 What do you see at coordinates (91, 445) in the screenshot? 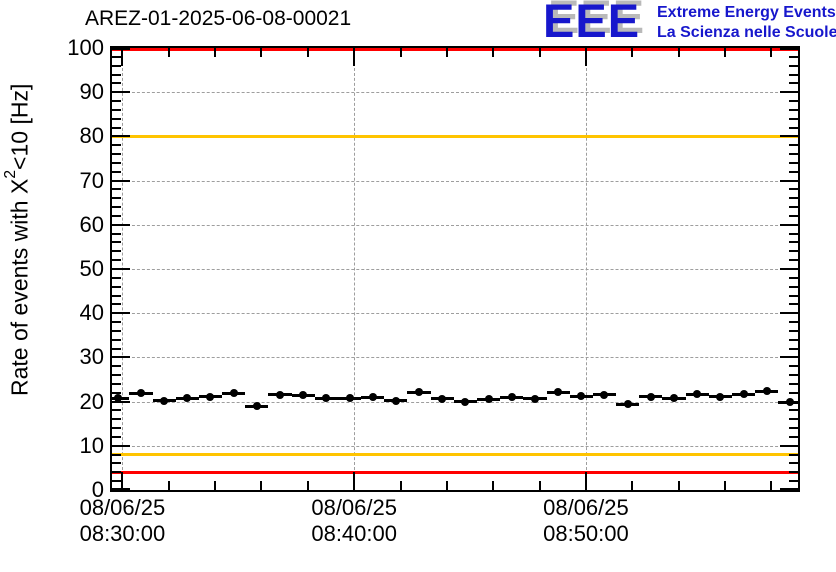
I see `y-tick-label: 10` at bounding box center [91, 445].